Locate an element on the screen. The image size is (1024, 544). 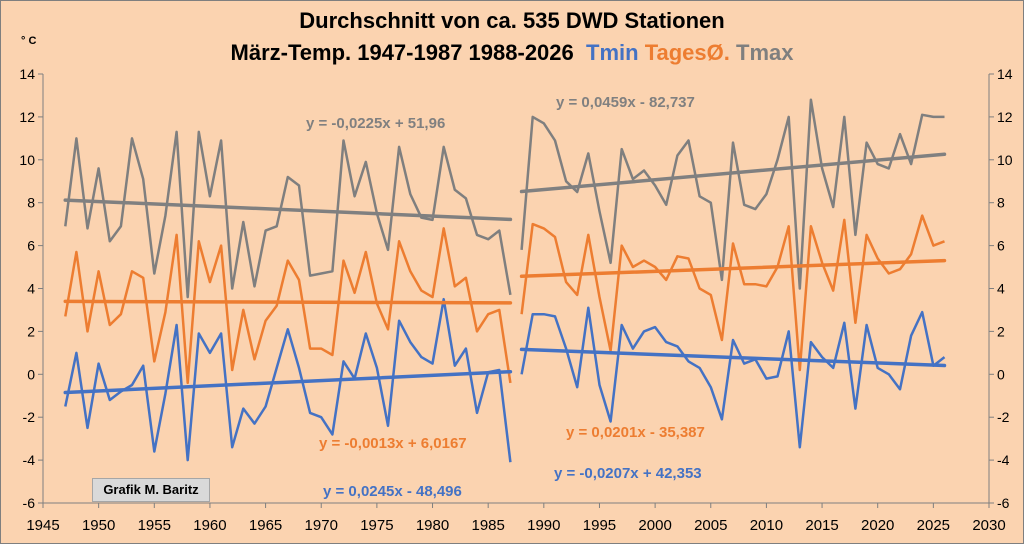
y-tick-label-right: 2 is located at coordinates (1001, 331).